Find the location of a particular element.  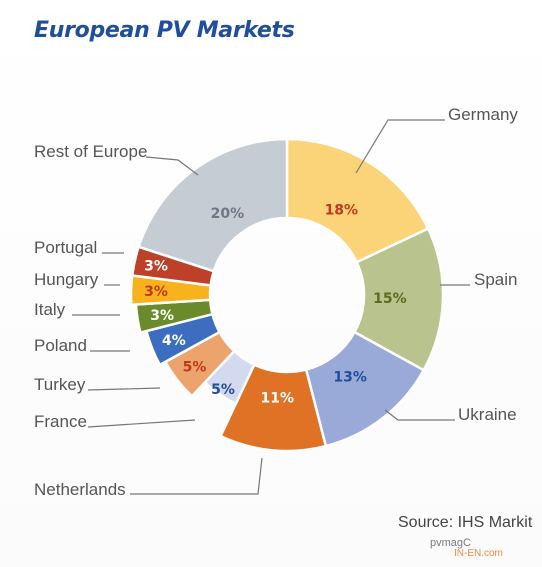

pct-label-netherlands: 11% is located at coordinates (278, 399).